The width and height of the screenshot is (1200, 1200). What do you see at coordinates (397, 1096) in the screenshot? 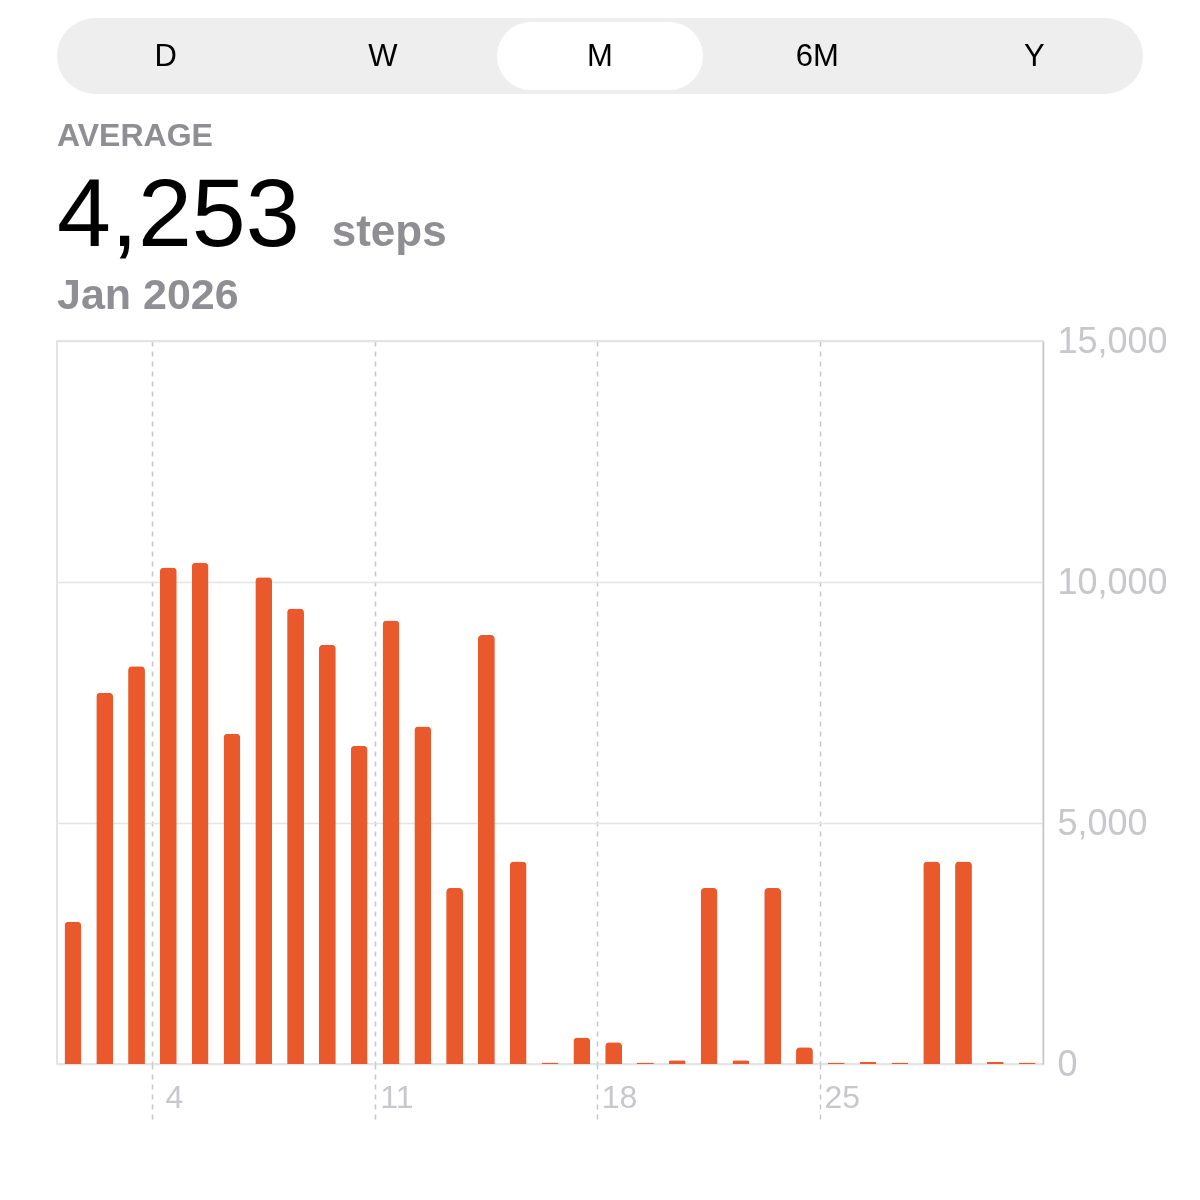
I see `x-tick-label: 11` at bounding box center [397, 1096].